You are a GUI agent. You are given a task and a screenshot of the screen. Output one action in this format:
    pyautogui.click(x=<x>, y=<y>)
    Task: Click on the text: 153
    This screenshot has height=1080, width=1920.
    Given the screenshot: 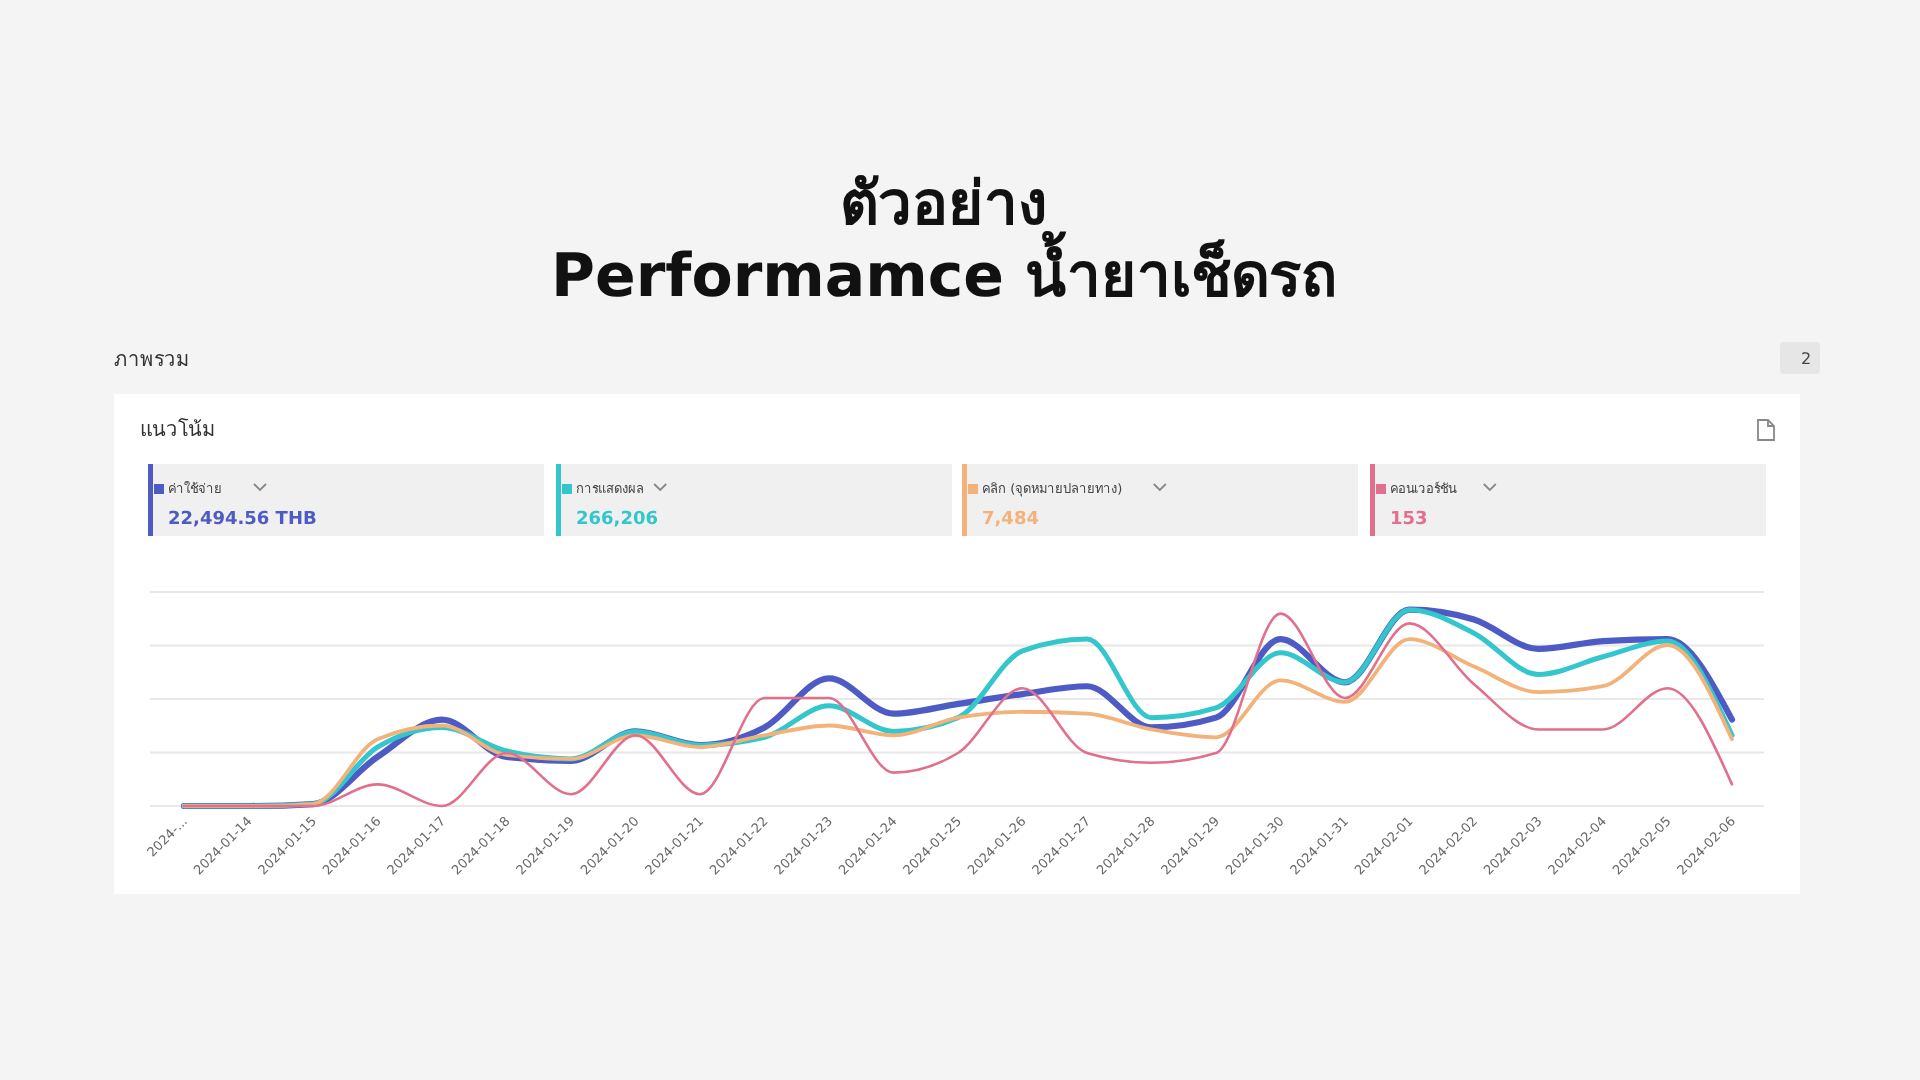 What is the action you would take?
    pyautogui.click(x=1409, y=520)
    